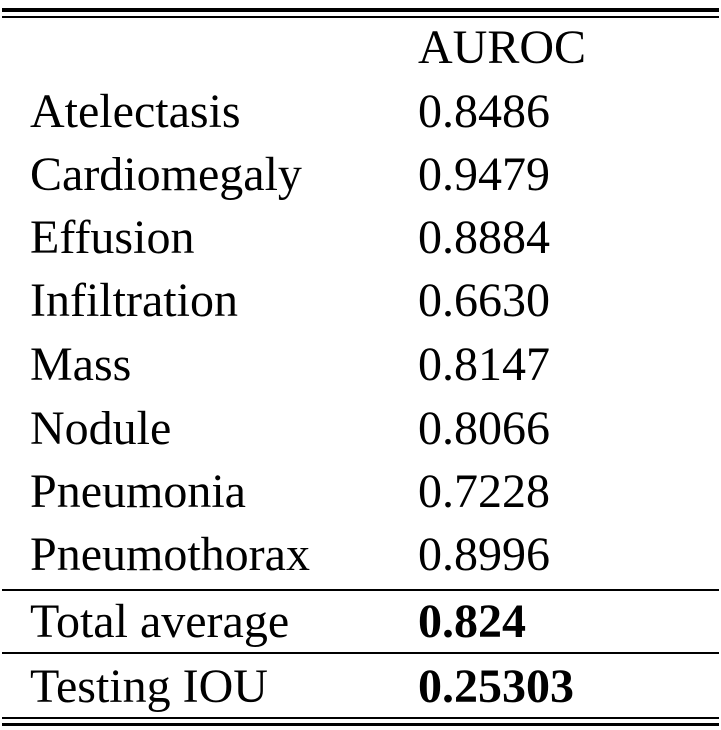 The height and width of the screenshot is (730, 721). Describe the element at coordinates (484, 300) in the screenshot. I see `row-value-infiltration: 0.6630` at that location.